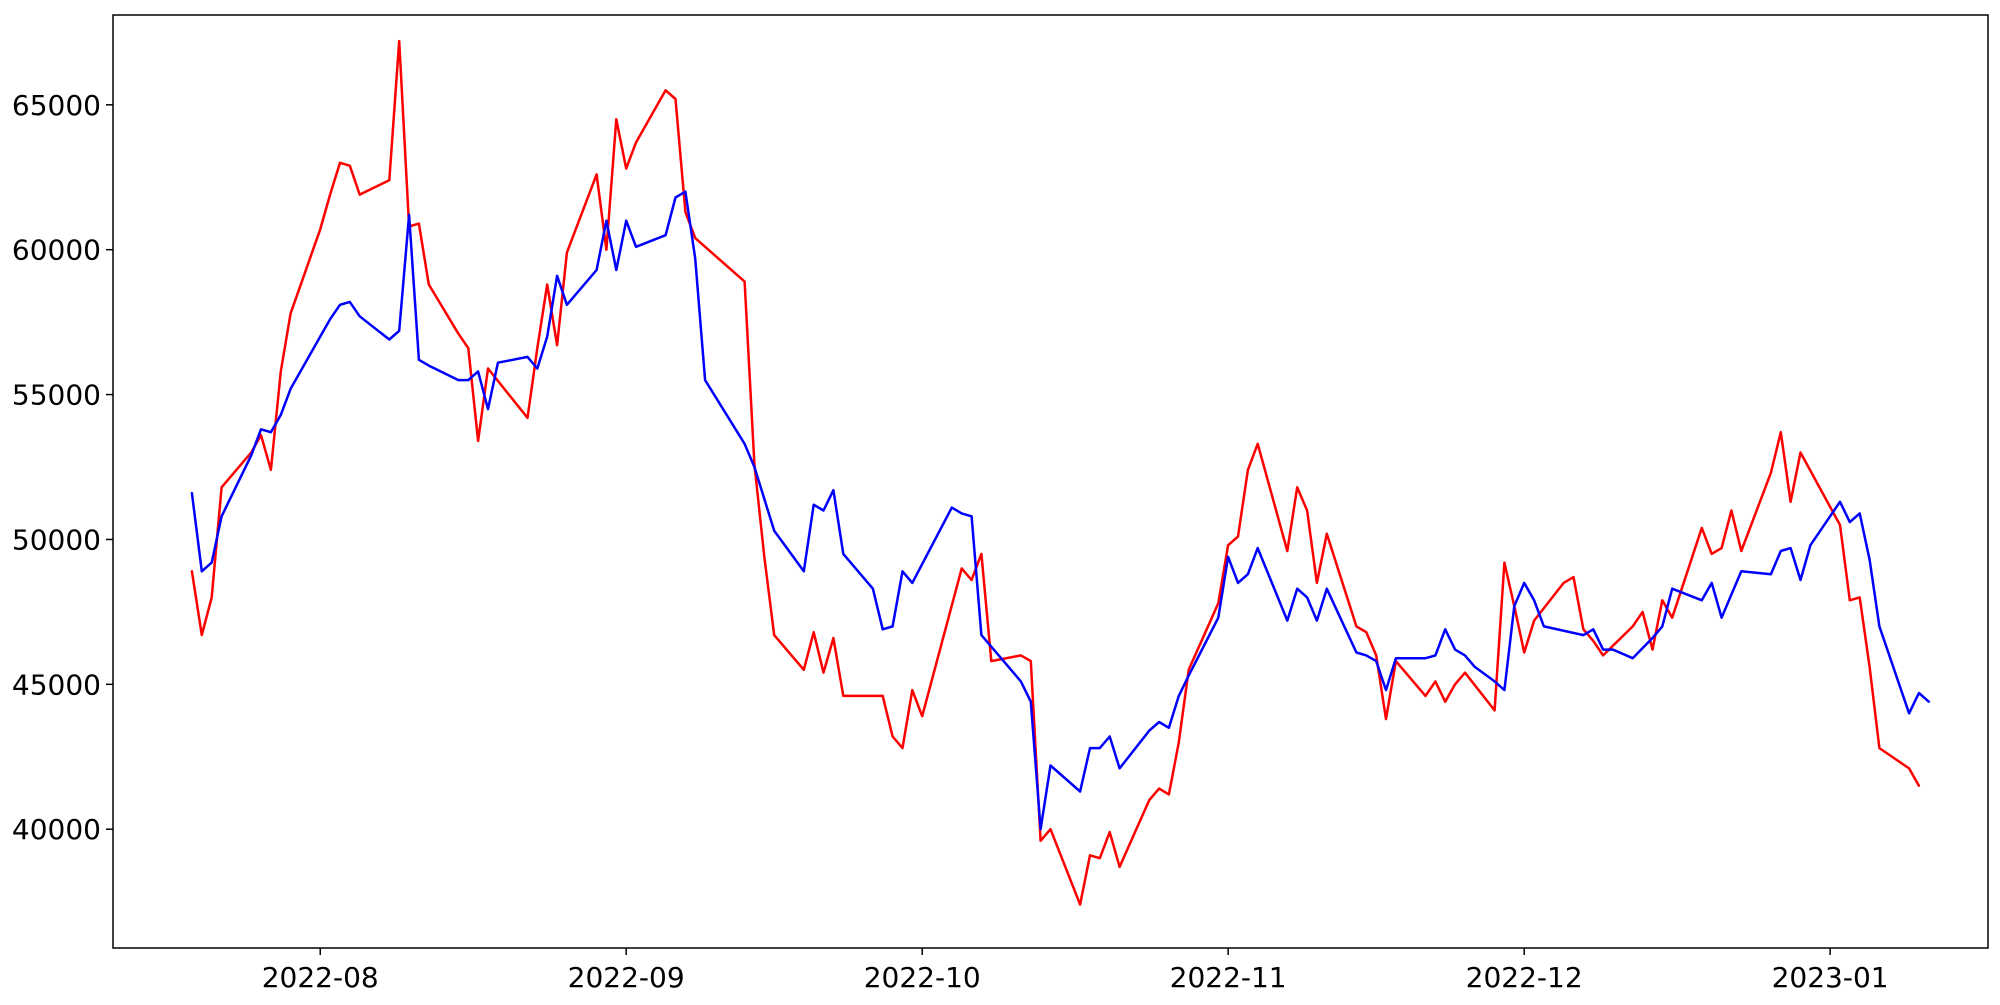  Describe the element at coordinates (922, 977) in the screenshot. I see `x-tick-label: 2022-10` at that location.